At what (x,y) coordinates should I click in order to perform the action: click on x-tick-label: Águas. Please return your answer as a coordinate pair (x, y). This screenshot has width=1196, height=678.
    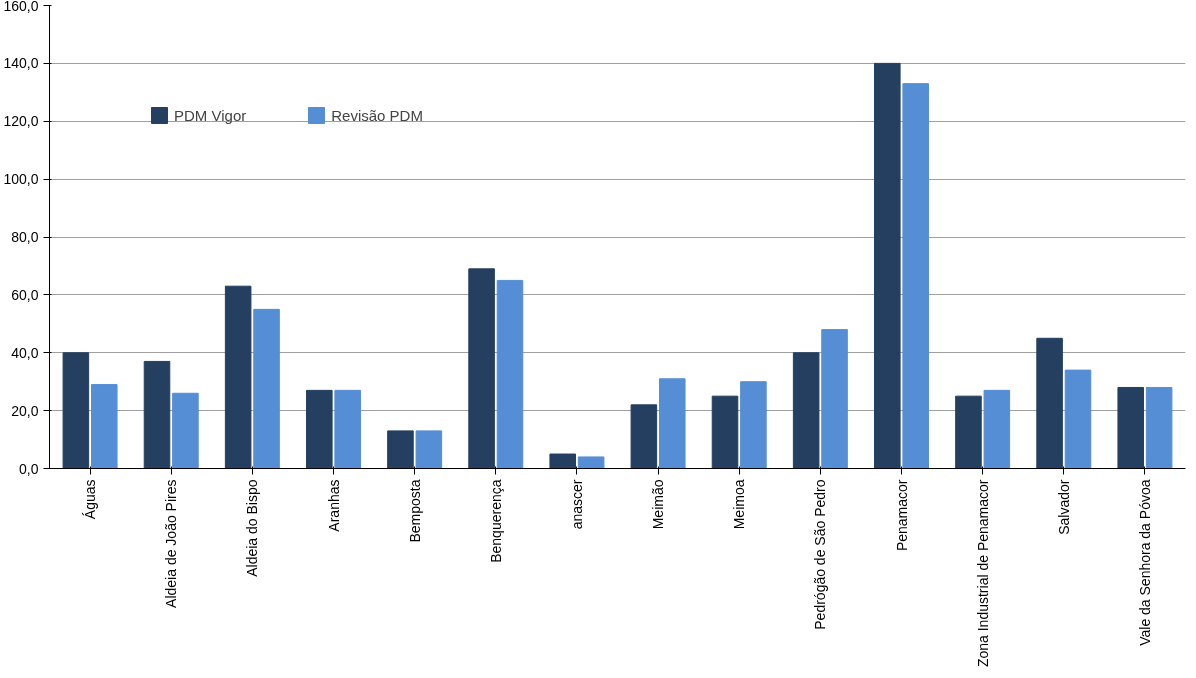
    Looking at the image, I should click on (90, 499).